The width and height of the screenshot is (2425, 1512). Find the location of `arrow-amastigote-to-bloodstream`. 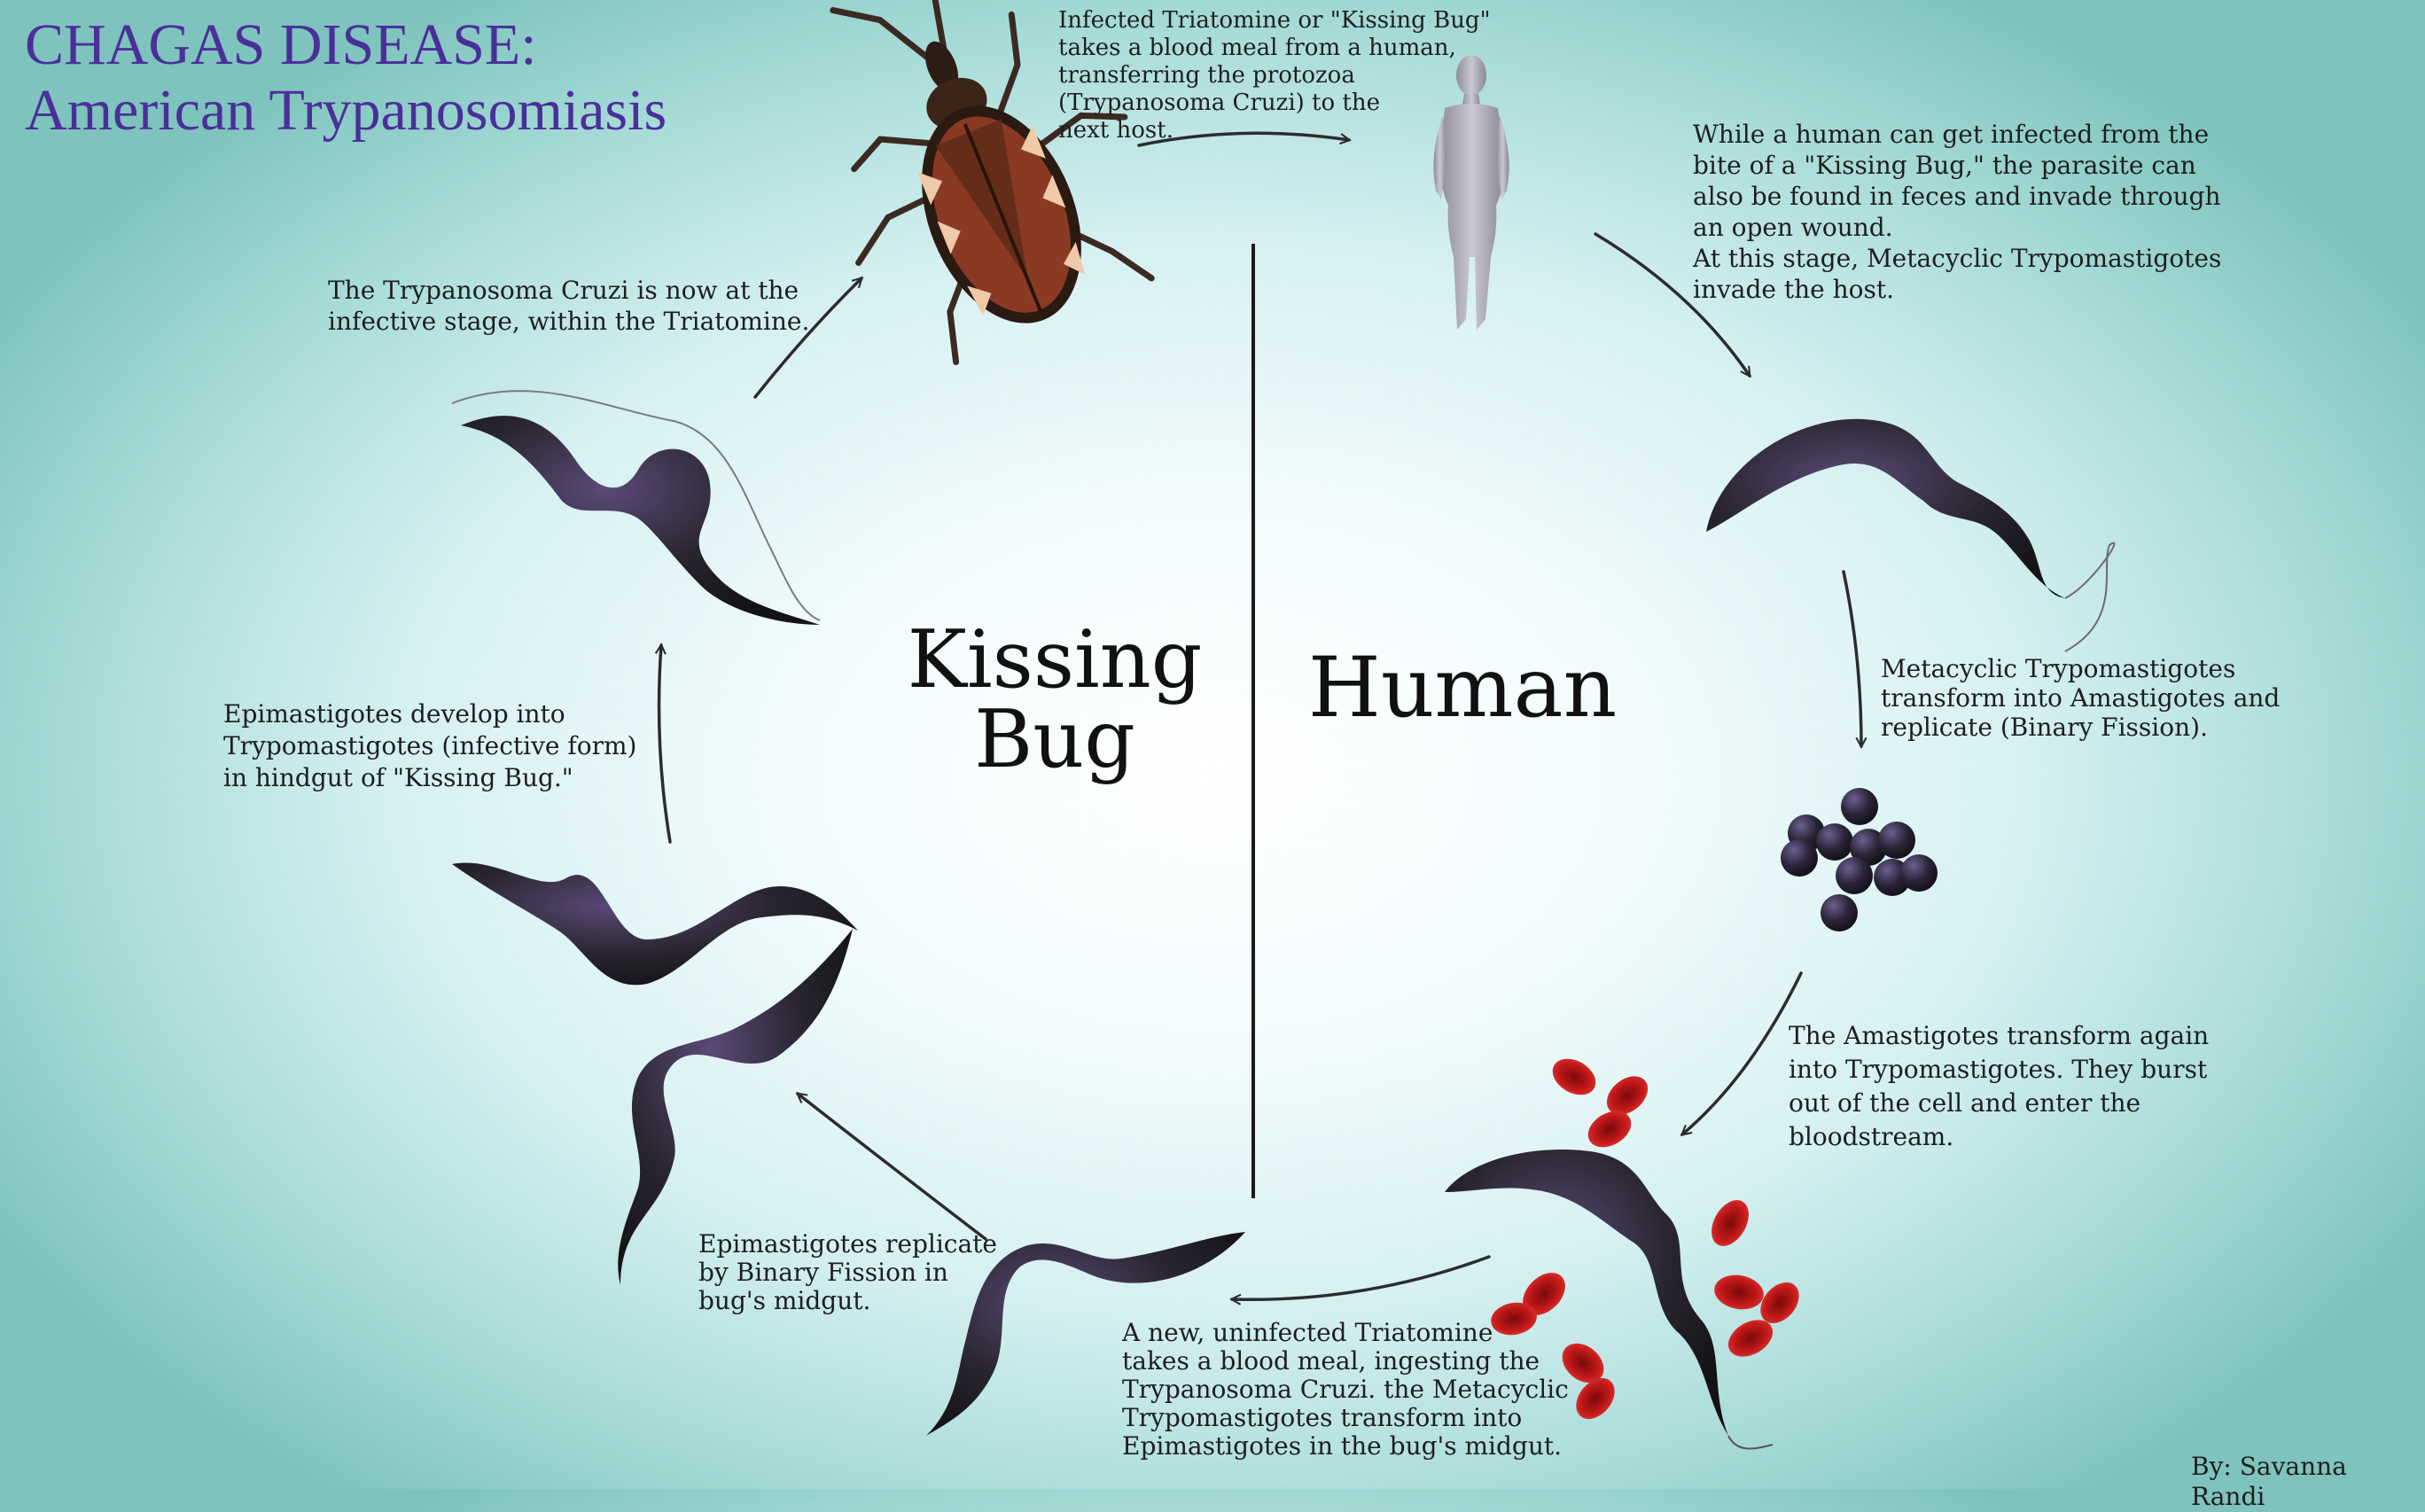

arrow-amastigote-to-bloodstream is located at coordinates (1742, 1052).